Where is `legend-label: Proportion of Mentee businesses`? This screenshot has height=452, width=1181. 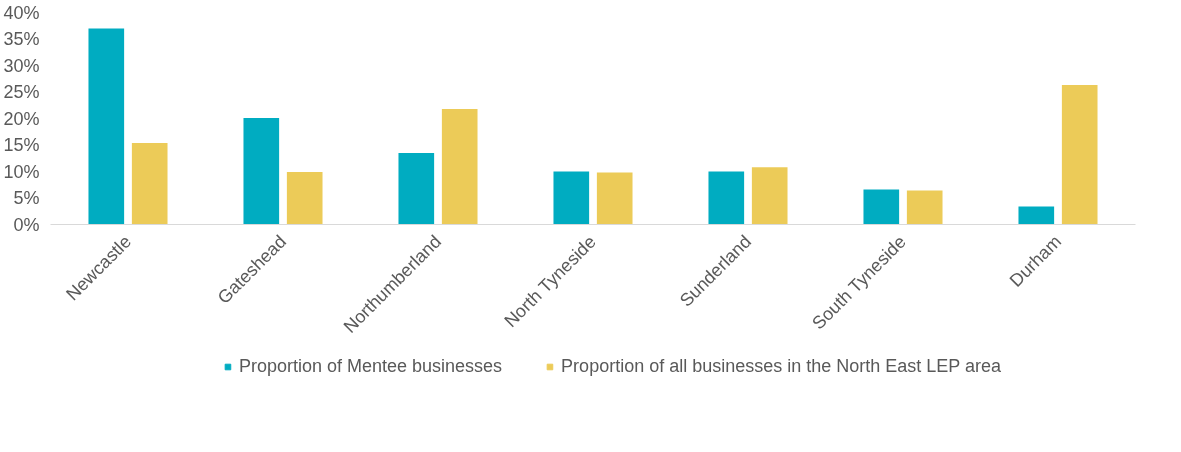 legend-label: Proportion of Mentee businesses is located at coordinates (370, 366).